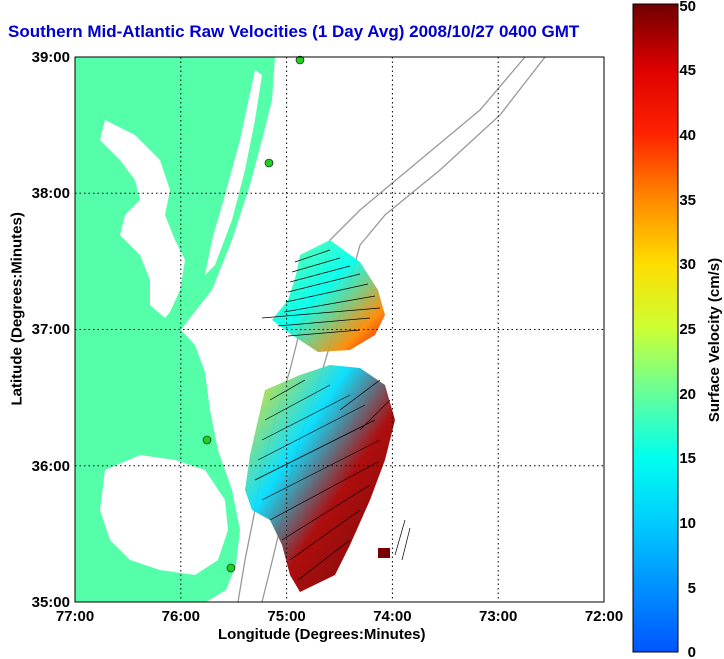 This screenshot has width=724, height=659. Describe the element at coordinates (498, 616) in the screenshot. I see `x-tick-label: 73:00` at that location.